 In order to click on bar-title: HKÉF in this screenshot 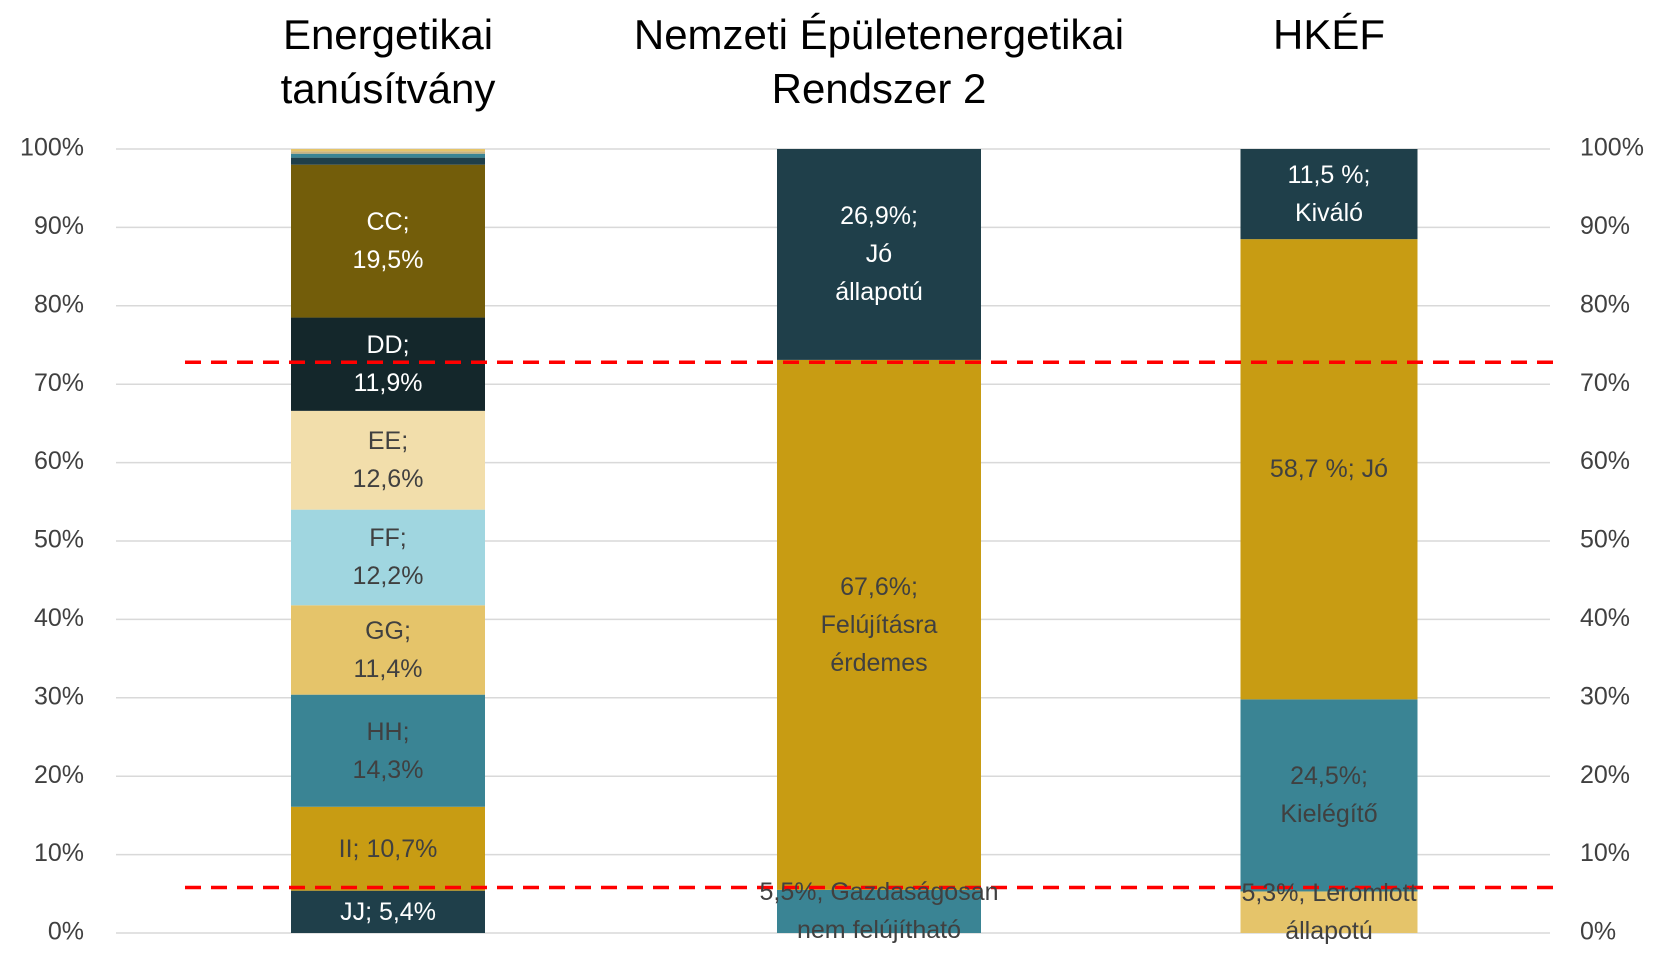, I will do `click(1328, 34)`.